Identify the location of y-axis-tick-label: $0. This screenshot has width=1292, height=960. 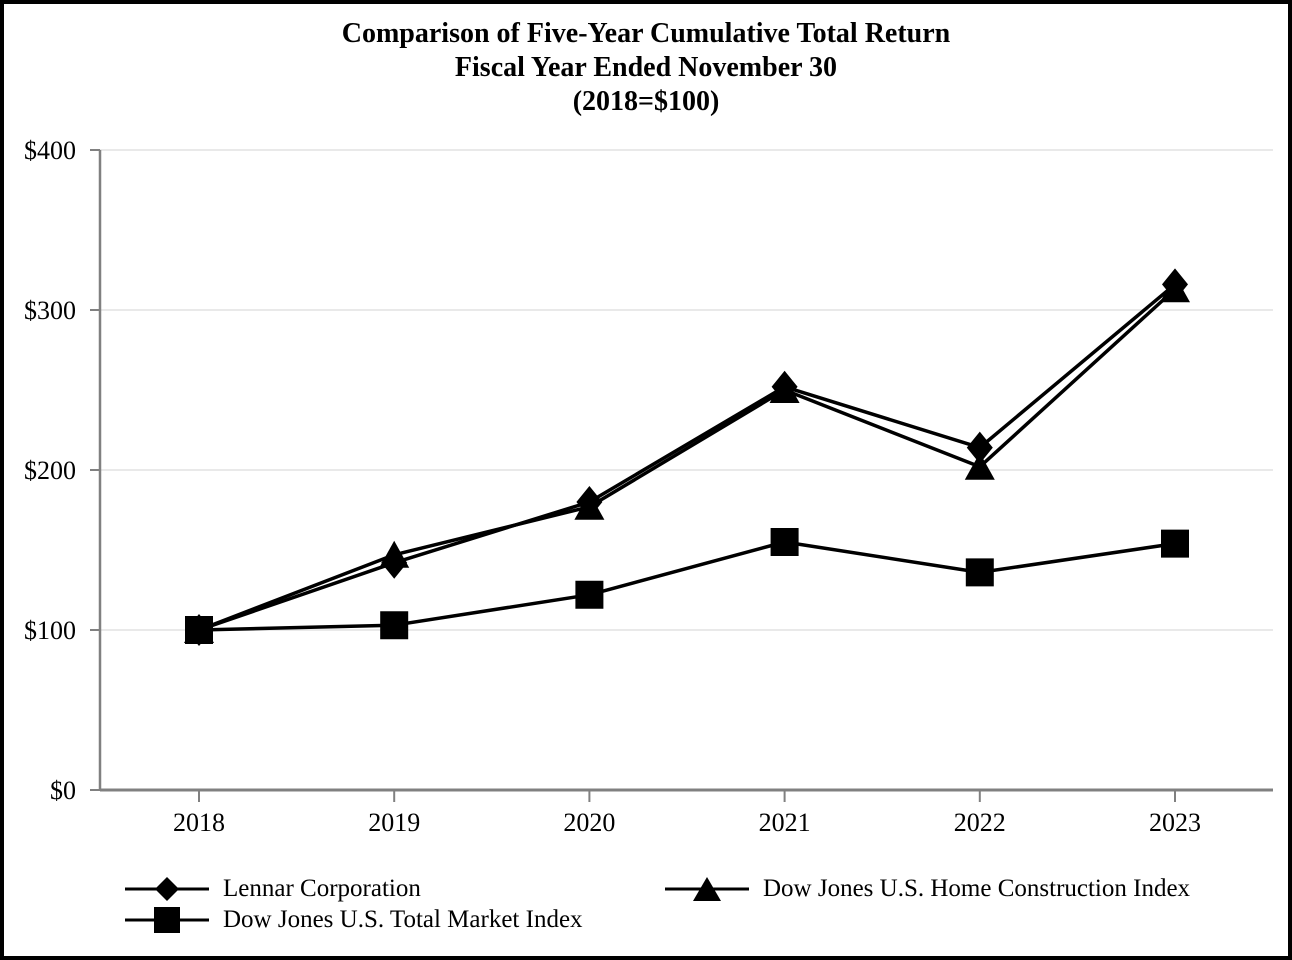
(63, 790).